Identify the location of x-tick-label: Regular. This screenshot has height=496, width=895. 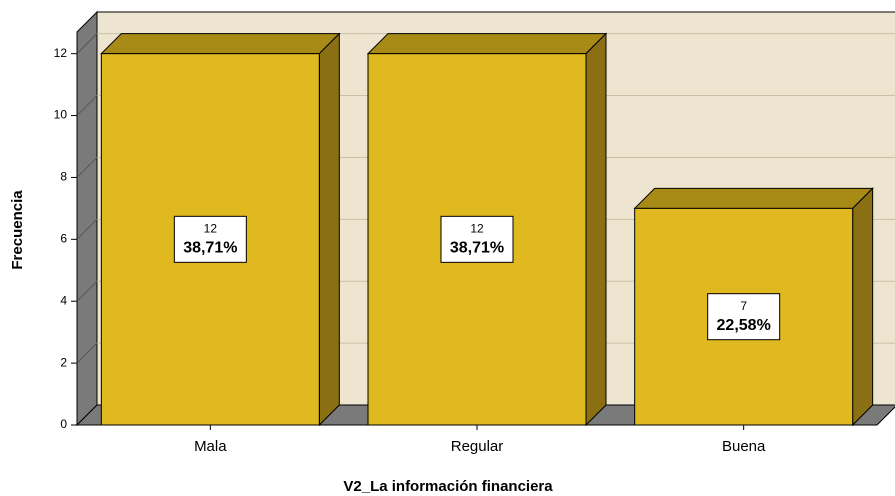
(477, 446).